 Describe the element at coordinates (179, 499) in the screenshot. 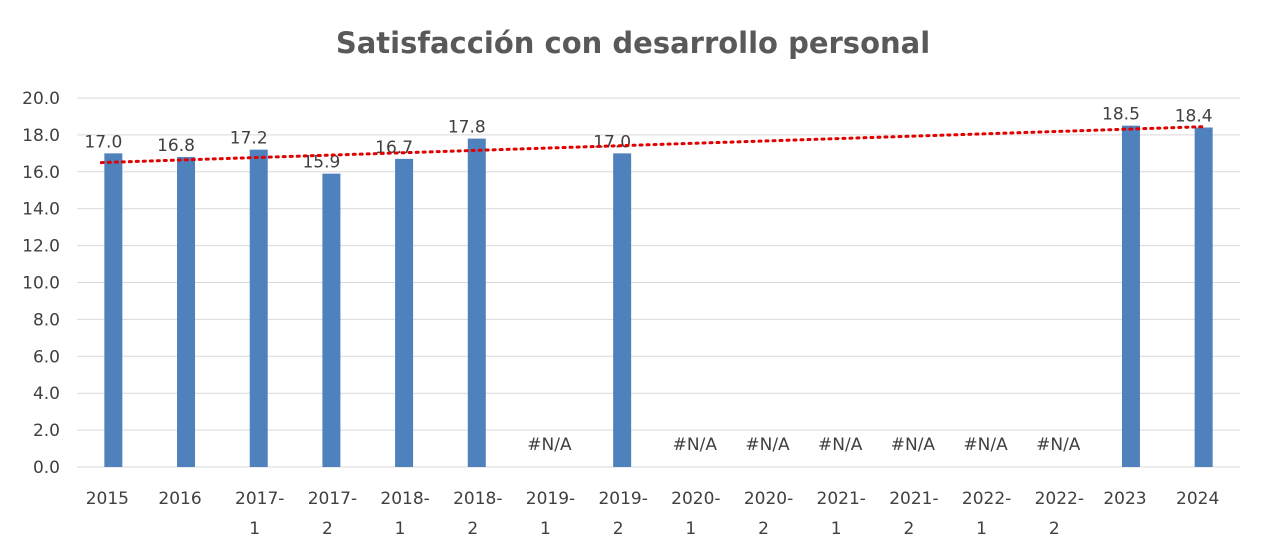

I see `x-tick-label: 2016` at that location.